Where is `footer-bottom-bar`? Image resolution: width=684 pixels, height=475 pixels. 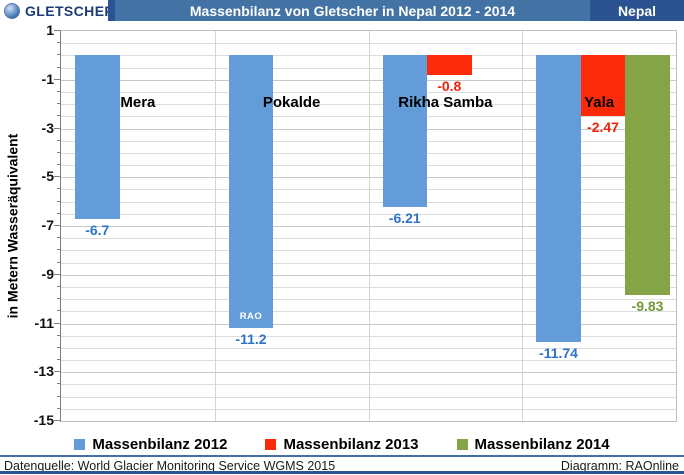 footer-bottom-bar is located at coordinates (342, 472).